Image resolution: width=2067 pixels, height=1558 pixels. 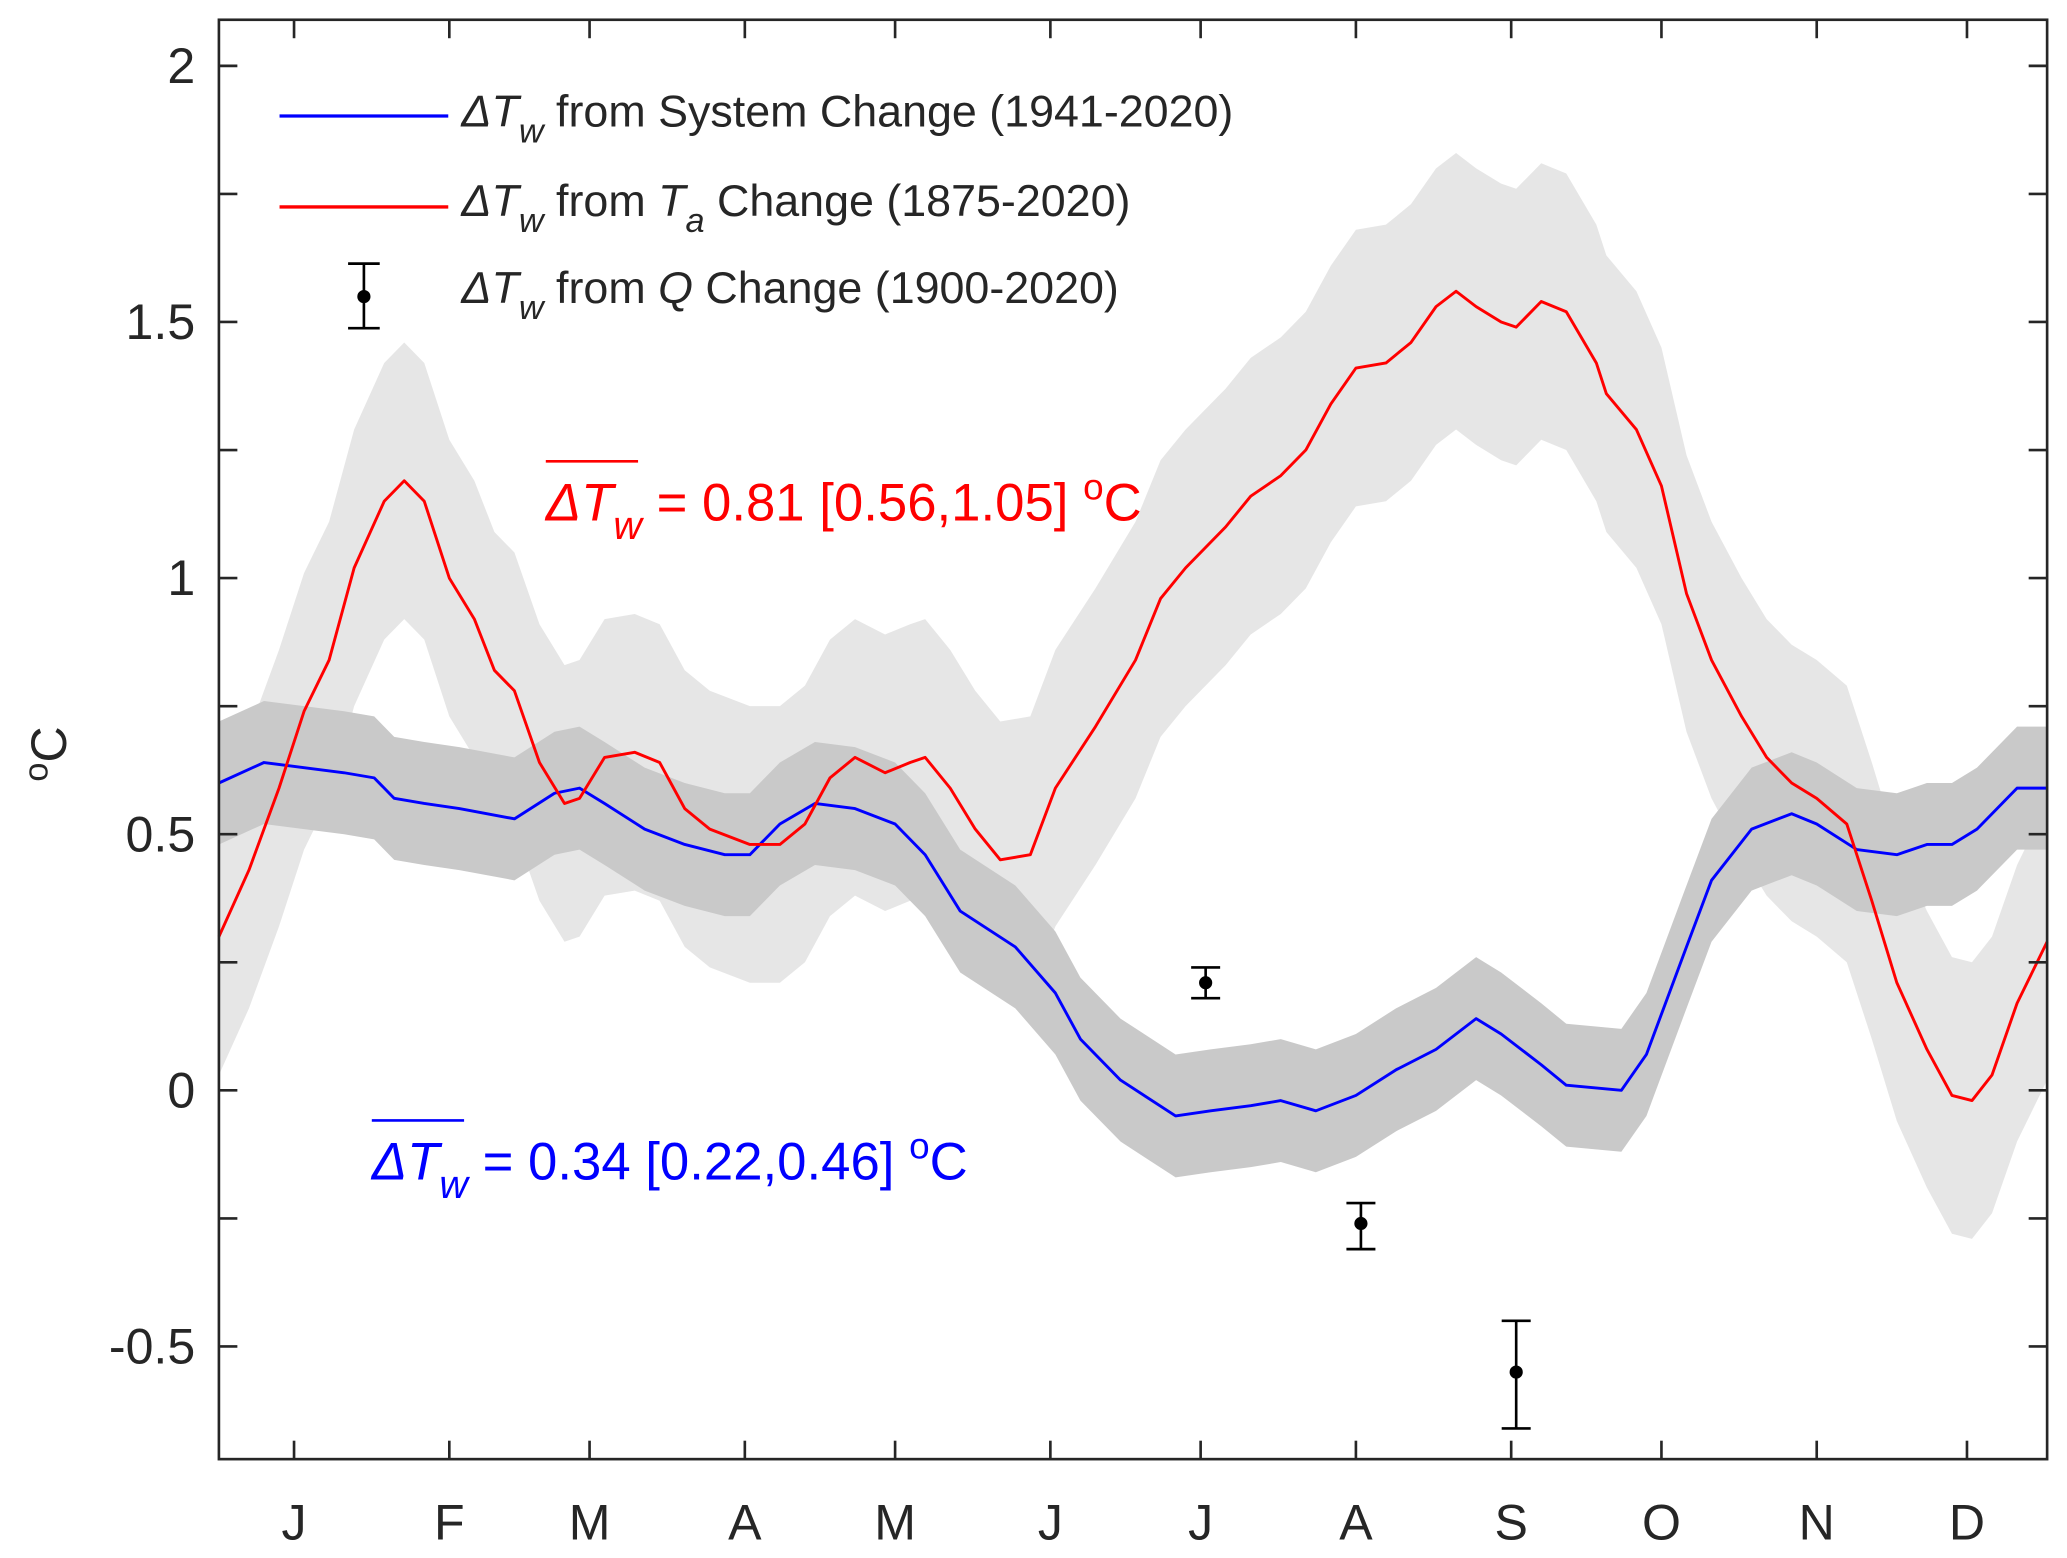 I want to click on svg-text: ΔTw = 0.81 [0.56,1.05] oC, so click(x=843, y=508).